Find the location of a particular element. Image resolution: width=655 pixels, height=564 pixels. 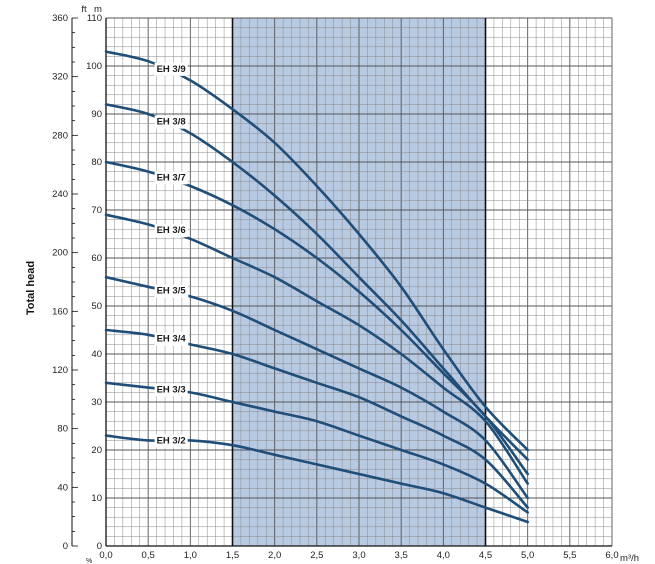

ft-tick-label: 80 is located at coordinates (62, 429).